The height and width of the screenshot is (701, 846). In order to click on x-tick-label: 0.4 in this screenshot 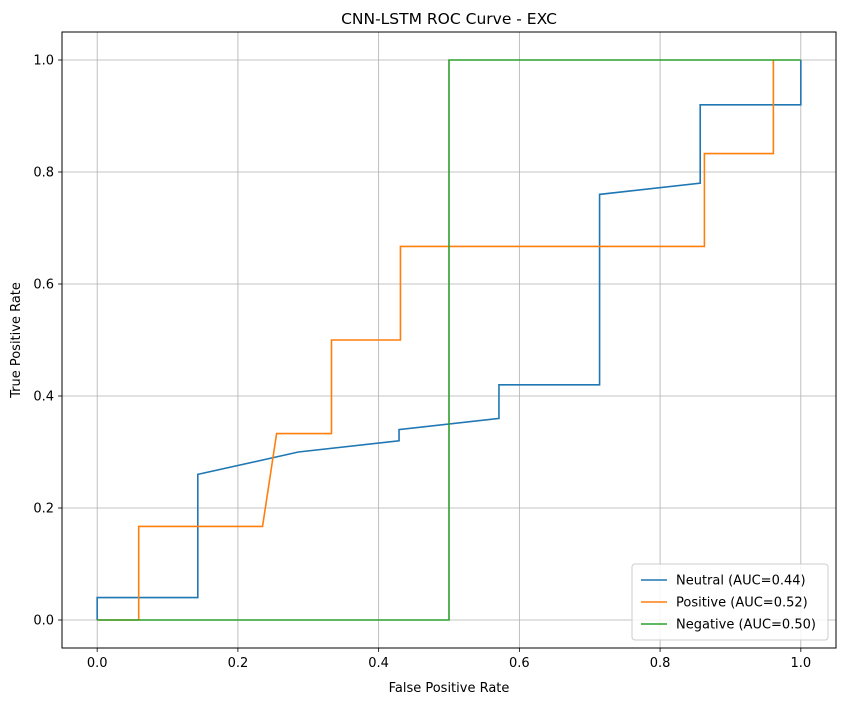, I will do `click(378, 663)`.